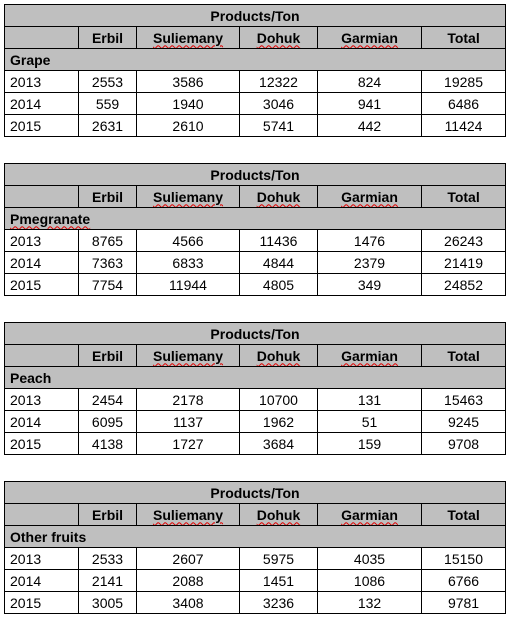 The height and width of the screenshot is (624, 508). I want to click on value-cell: 4844, so click(278, 262).